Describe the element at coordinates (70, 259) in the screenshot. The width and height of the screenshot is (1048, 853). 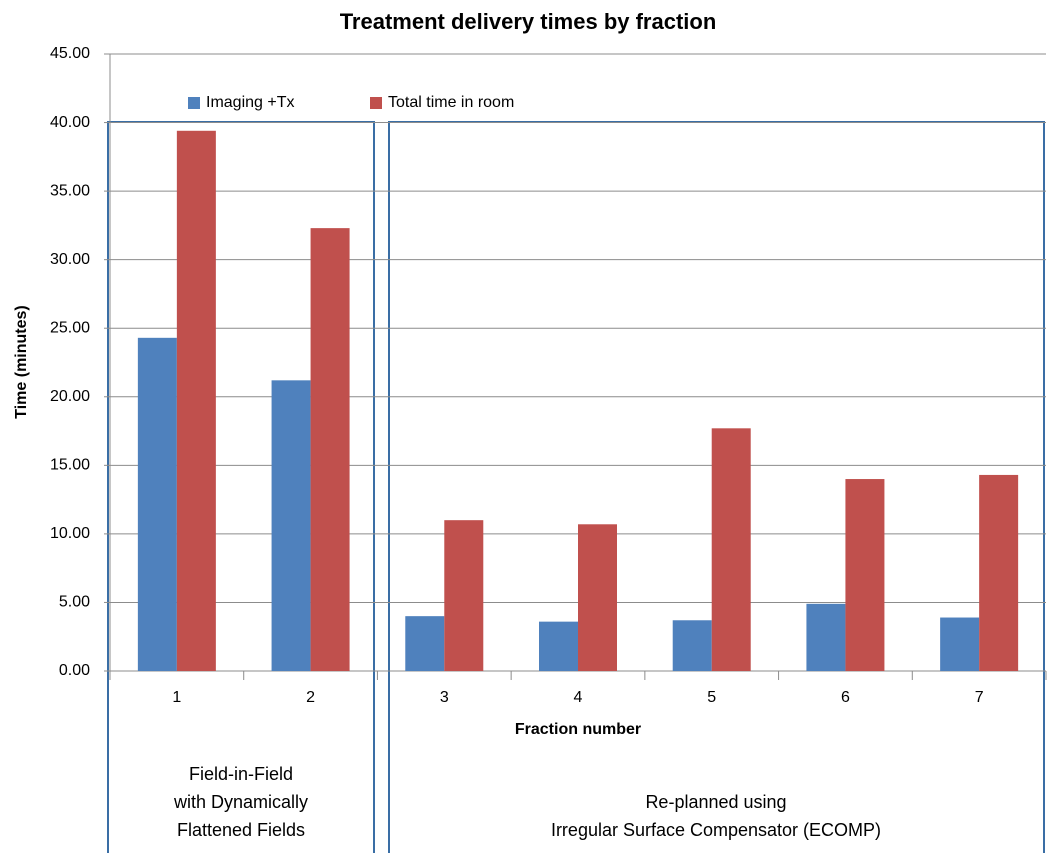
I see `y-tick-label: 30.00` at that location.